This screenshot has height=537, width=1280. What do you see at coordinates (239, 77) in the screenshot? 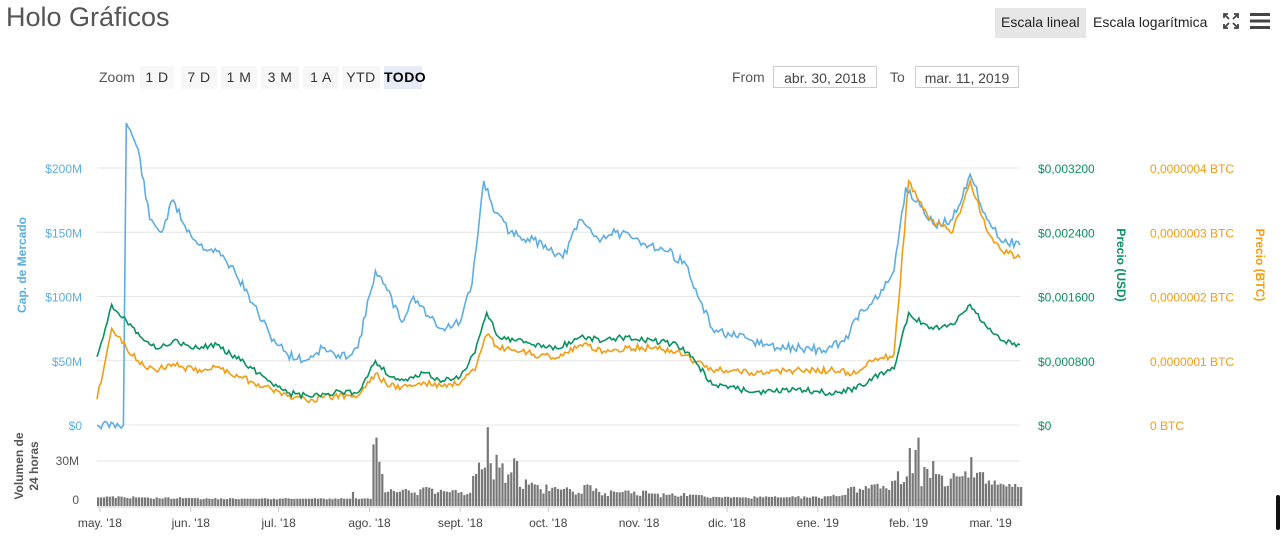
I see `zoom-1m-button: 1 M` at bounding box center [239, 77].